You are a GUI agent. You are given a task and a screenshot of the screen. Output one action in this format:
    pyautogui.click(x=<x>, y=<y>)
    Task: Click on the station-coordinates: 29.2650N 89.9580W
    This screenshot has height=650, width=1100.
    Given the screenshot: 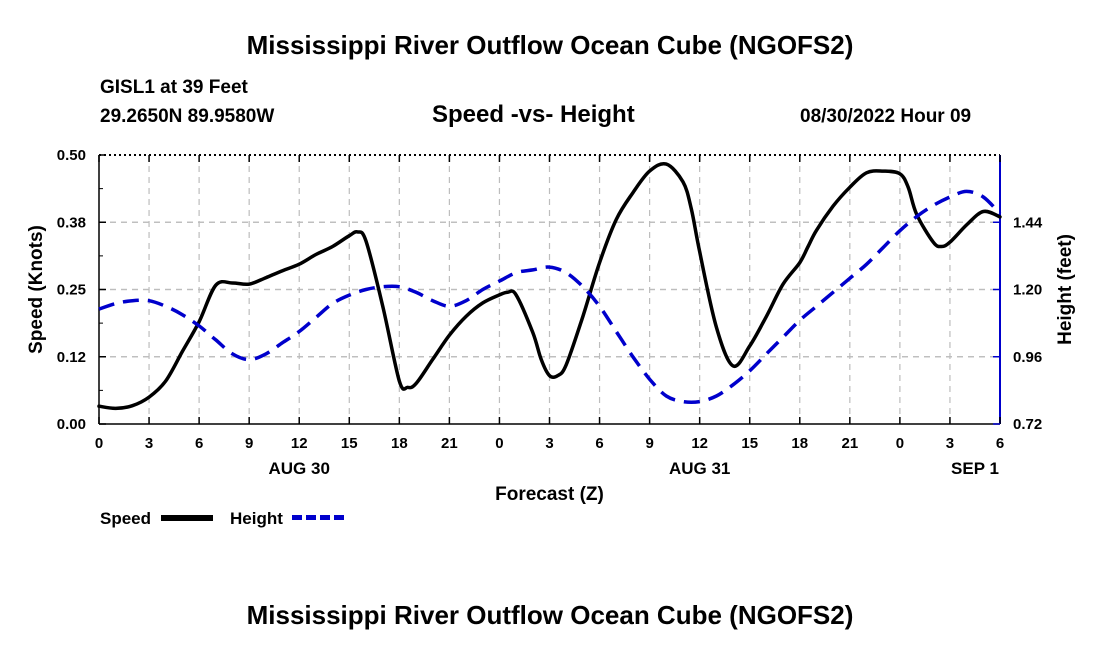 What is the action you would take?
    pyautogui.click(x=187, y=116)
    